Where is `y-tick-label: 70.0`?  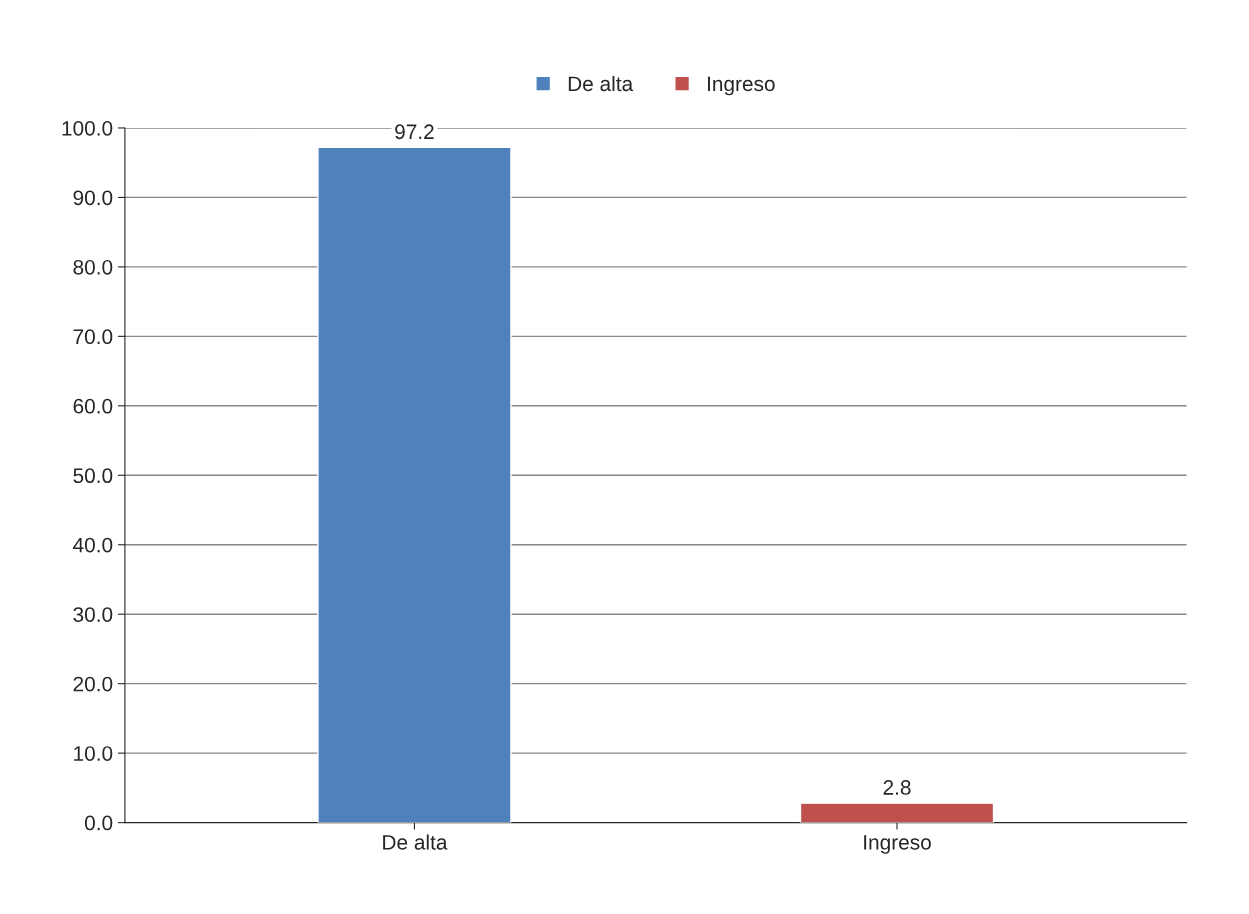 y-tick-label: 70.0 is located at coordinates (93, 337).